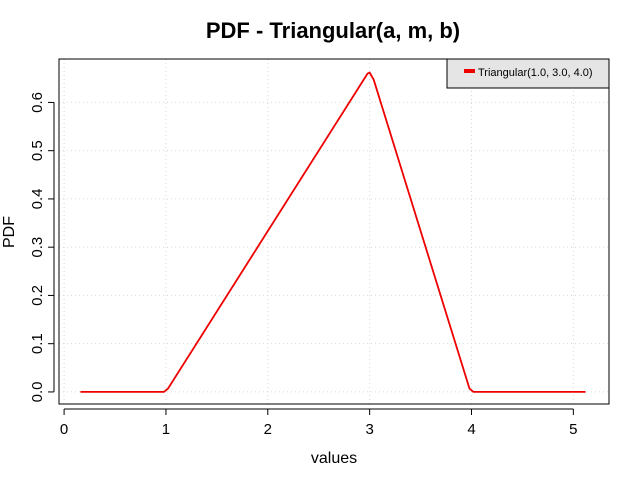 The image size is (640, 480). What do you see at coordinates (37, 102) in the screenshot?
I see `y-tick-label-6: 0.6` at bounding box center [37, 102].